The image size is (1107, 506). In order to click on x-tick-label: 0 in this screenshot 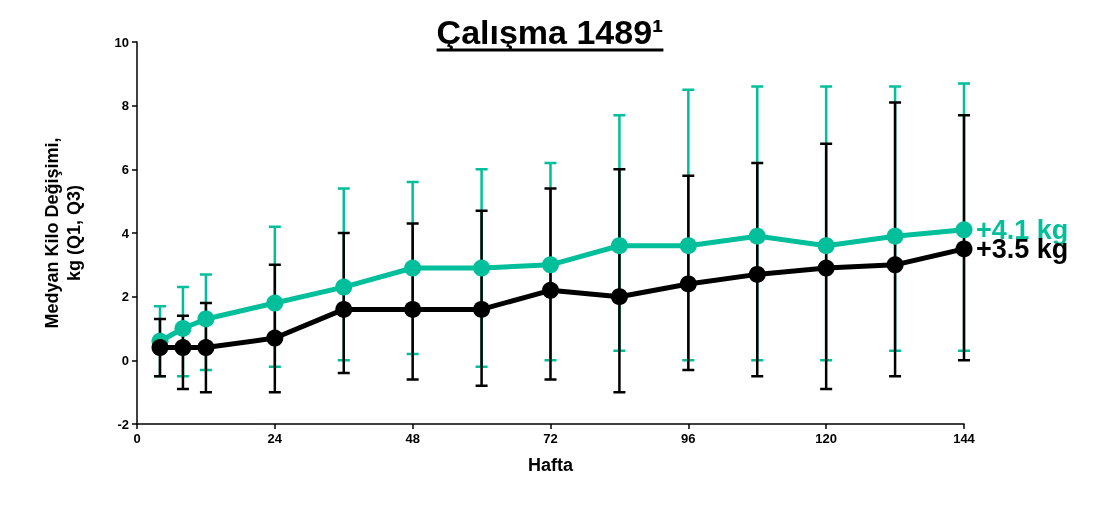, I will do `click(137, 438)`.